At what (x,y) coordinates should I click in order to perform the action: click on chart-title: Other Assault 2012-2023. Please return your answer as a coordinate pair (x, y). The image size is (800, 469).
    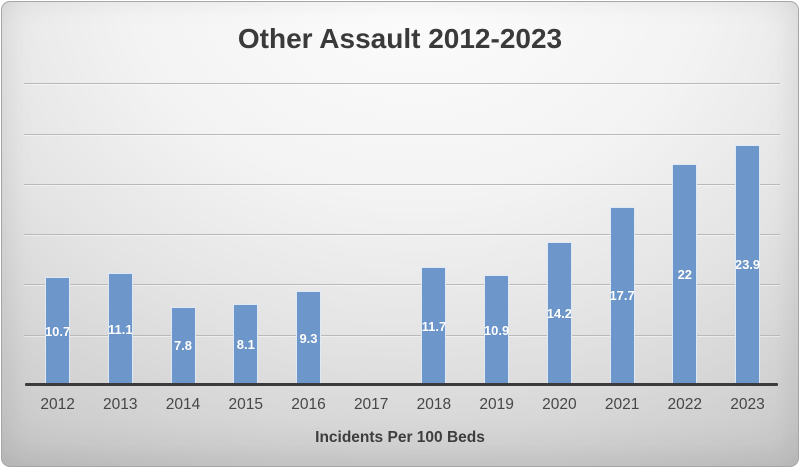
    Looking at the image, I should click on (400, 38).